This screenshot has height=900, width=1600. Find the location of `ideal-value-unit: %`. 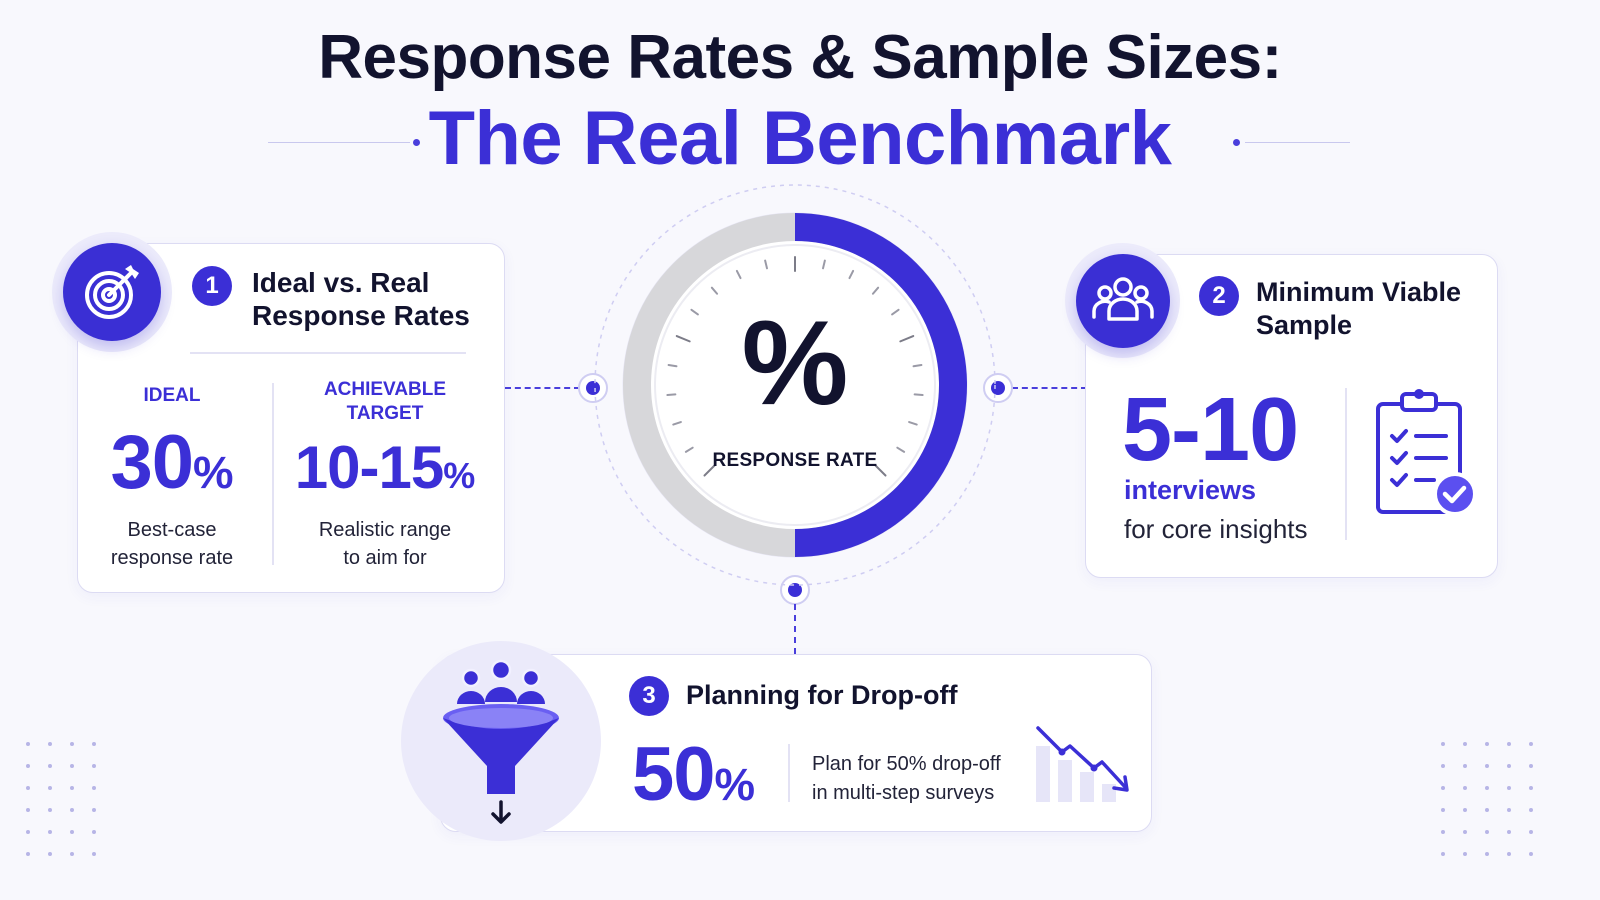

ideal-value-unit: % is located at coordinates (213, 472).